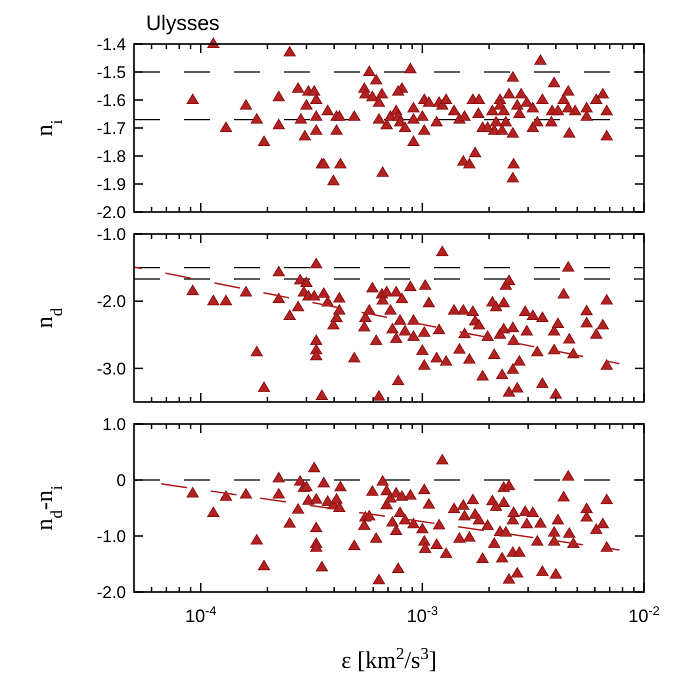 The image size is (699, 686). Describe the element at coordinates (111, 44) in the screenshot. I see `y-tick-label: -1.4` at that location.